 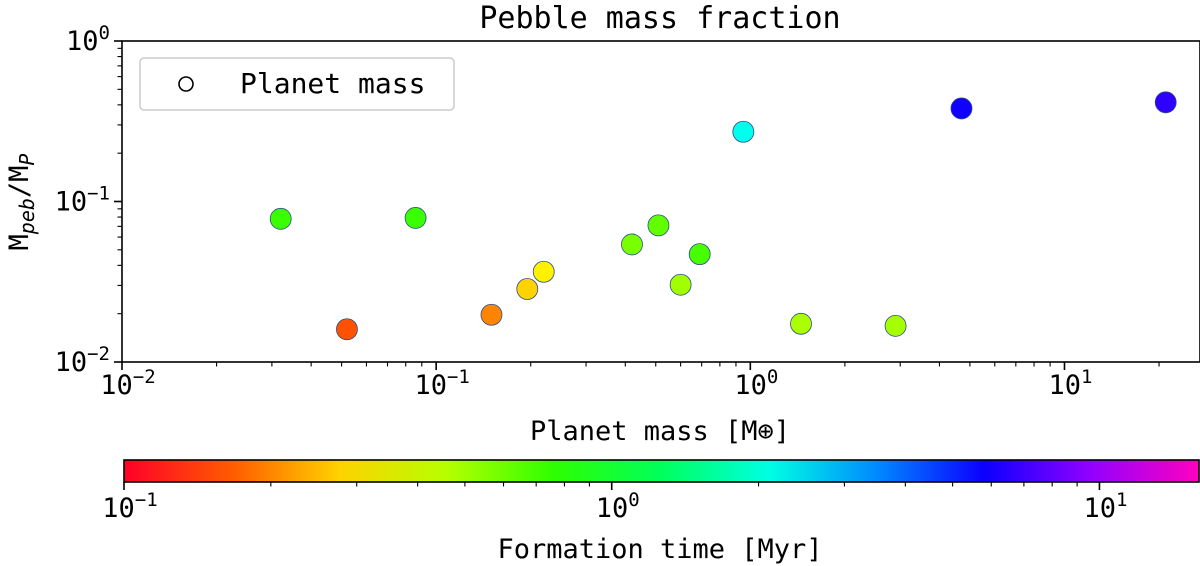 I want to click on y-axis-label: Mpeb/MP, so click(x=21, y=202).